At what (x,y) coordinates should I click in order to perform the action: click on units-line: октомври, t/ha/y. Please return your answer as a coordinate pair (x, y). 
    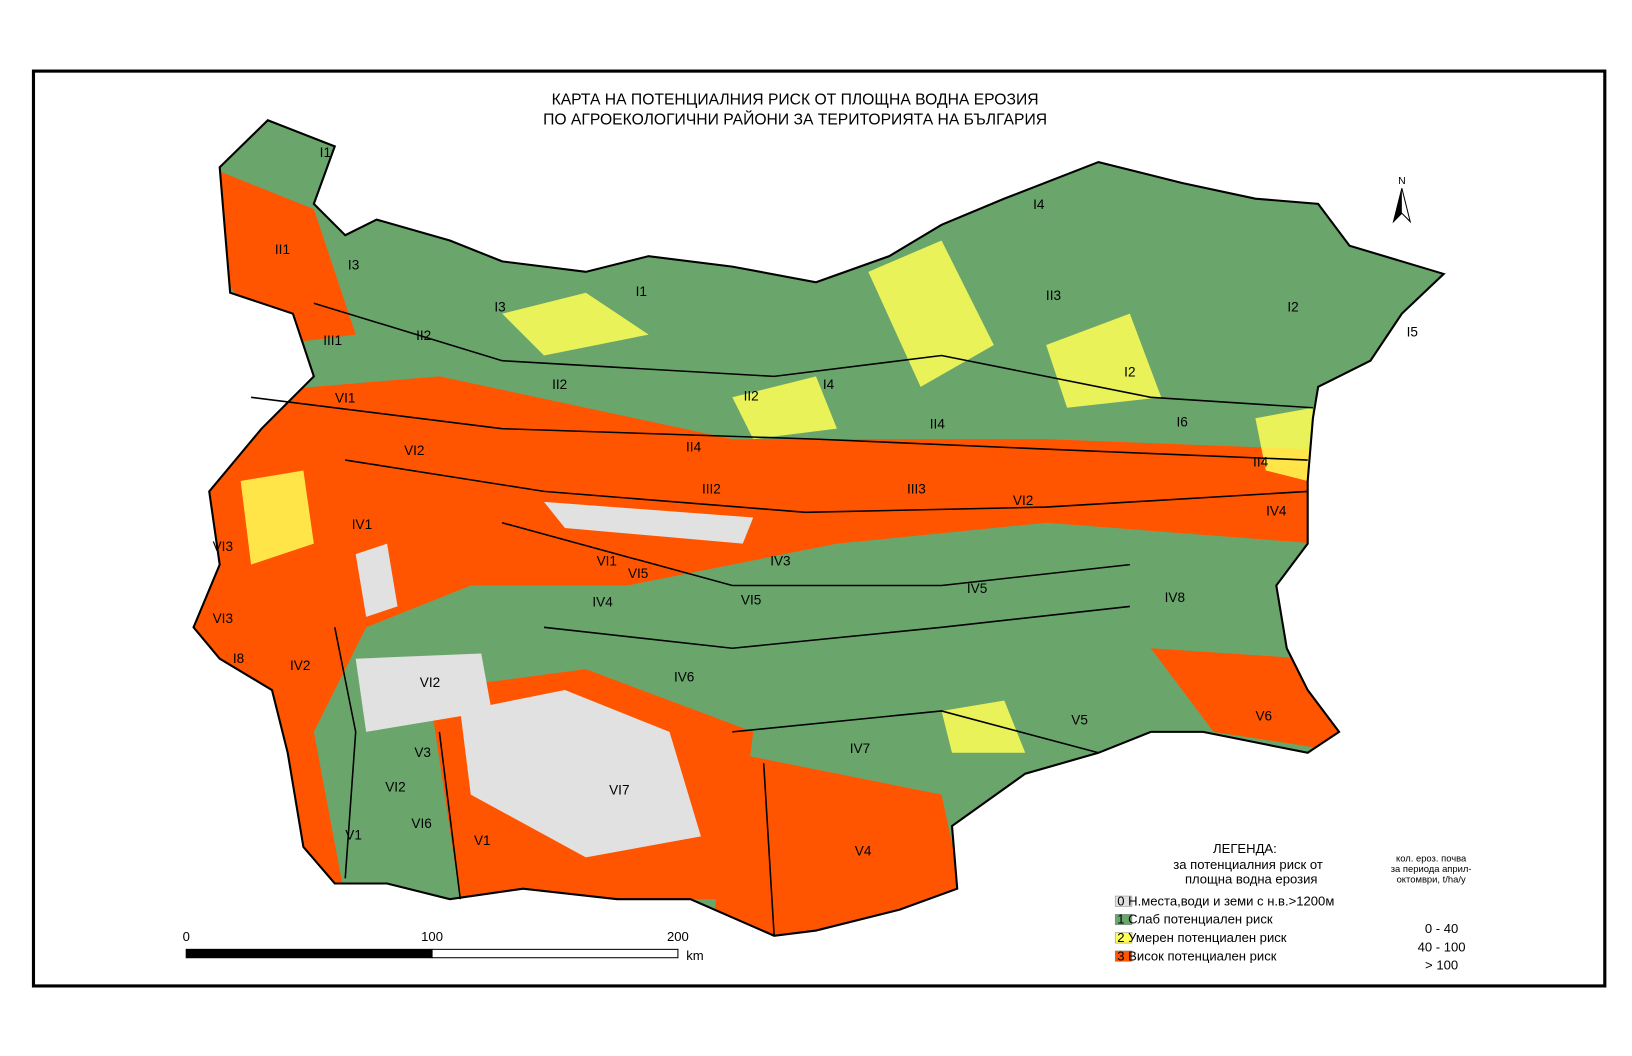
    Looking at the image, I should click on (1431, 878).